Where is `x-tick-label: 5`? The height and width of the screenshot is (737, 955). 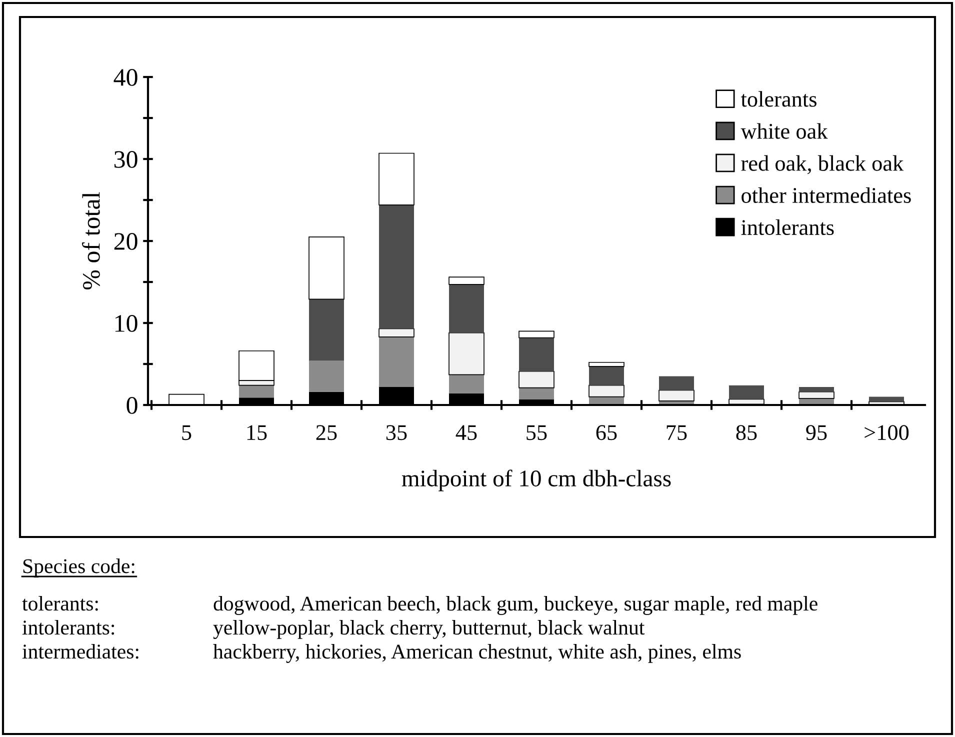 x-tick-label: 5 is located at coordinates (187, 432).